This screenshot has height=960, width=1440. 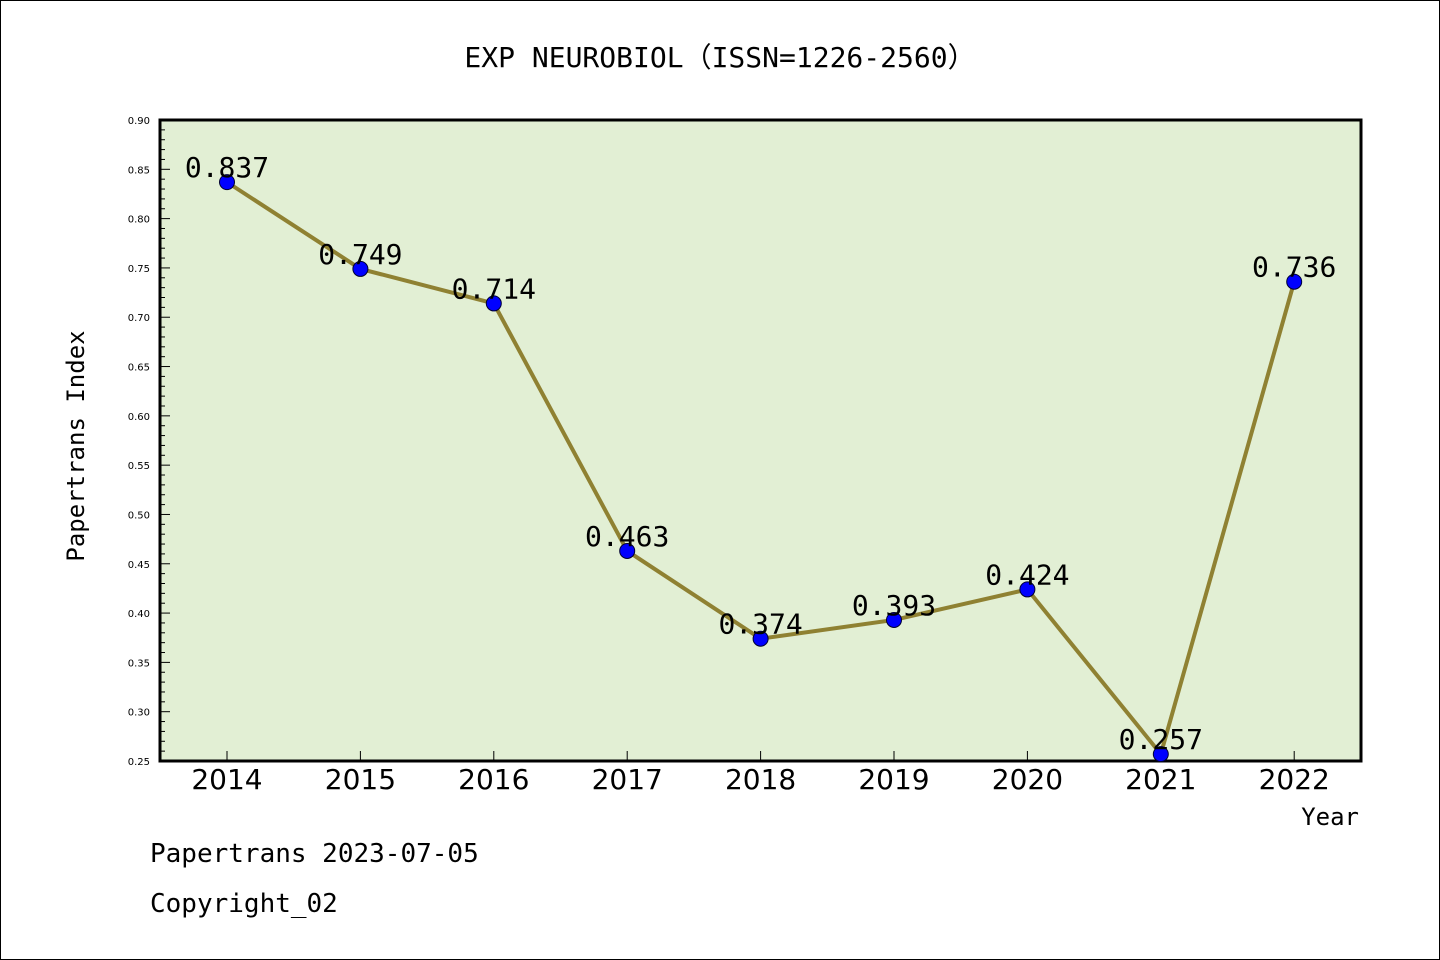 What do you see at coordinates (76, 445) in the screenshot?
I see `y-axis-label: Papertrans Index` at bounding box center [76, 445].